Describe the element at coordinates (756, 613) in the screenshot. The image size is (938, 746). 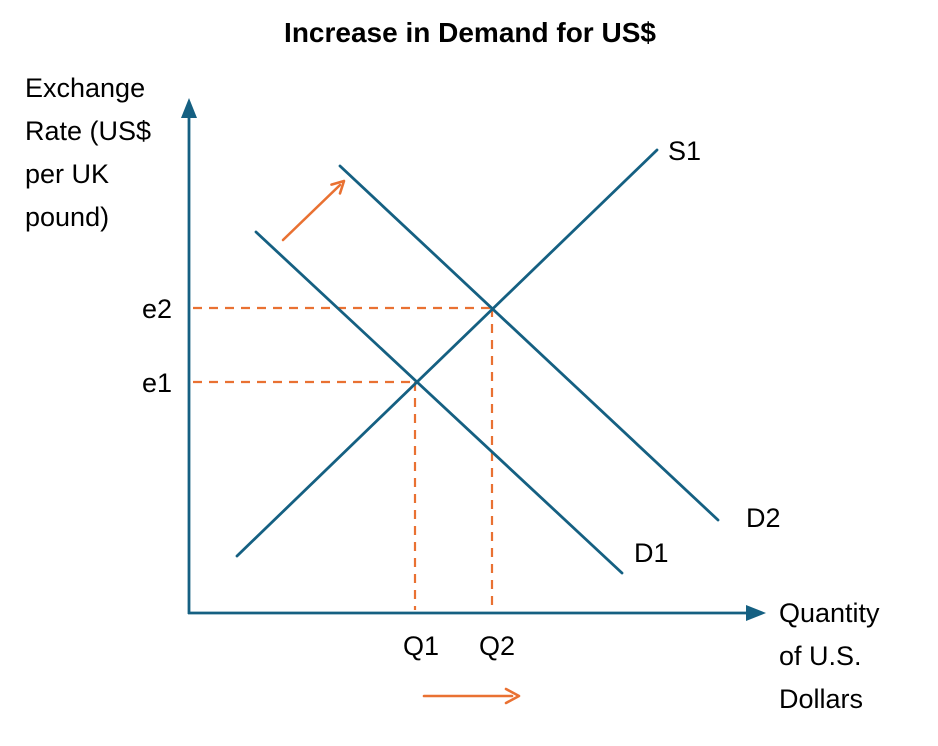
I see `x-axis-arrowhead` at that location.